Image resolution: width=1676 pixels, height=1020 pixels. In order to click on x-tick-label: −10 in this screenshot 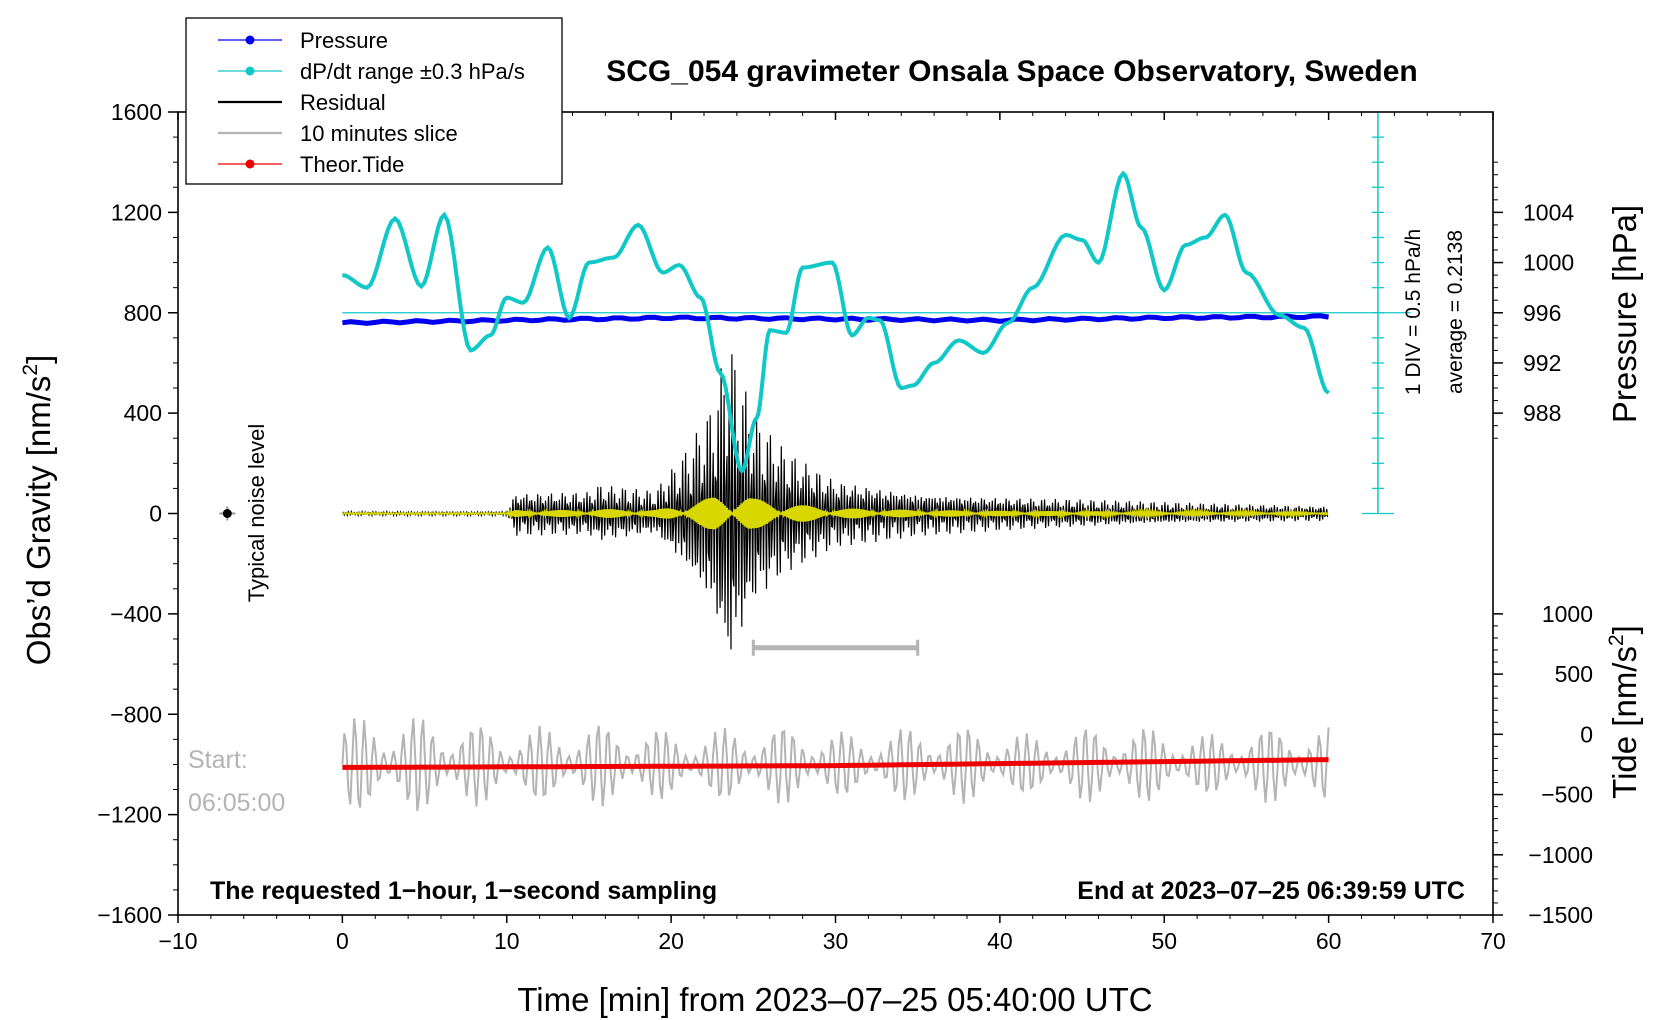, I will do `click(177, 941)`.